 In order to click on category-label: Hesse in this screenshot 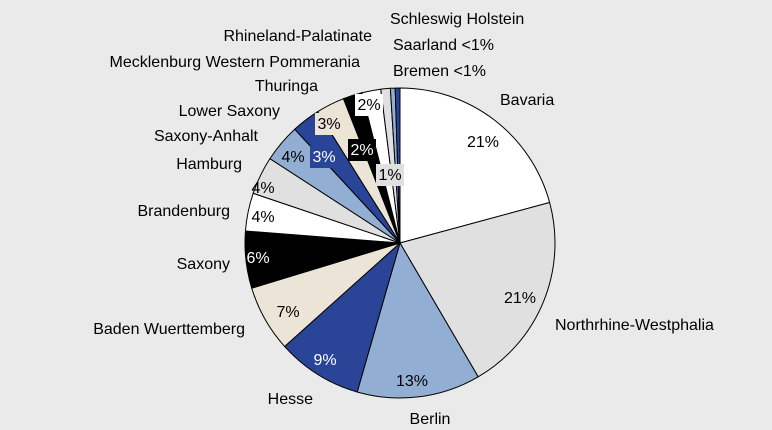, I will do `click(290, 399)`.